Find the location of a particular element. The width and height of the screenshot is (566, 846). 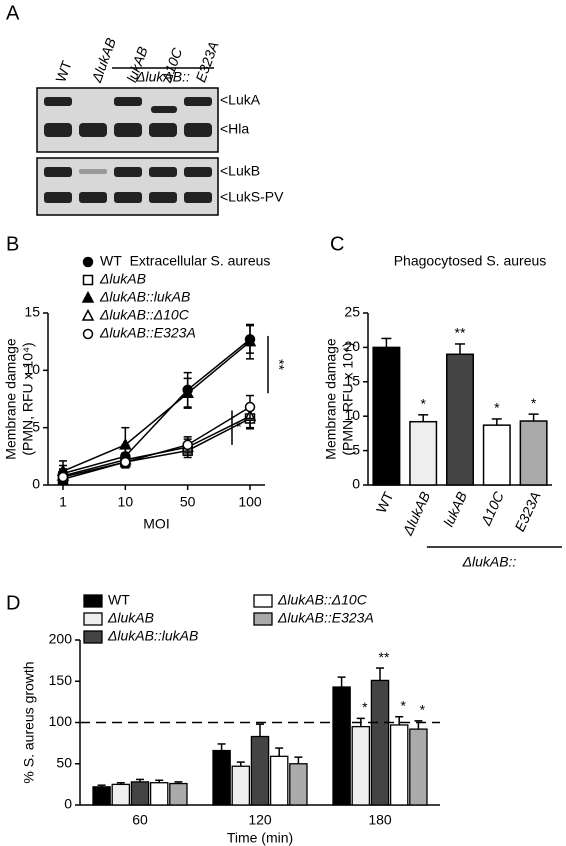

panel-letter: D is located at coordinates (13, 603).